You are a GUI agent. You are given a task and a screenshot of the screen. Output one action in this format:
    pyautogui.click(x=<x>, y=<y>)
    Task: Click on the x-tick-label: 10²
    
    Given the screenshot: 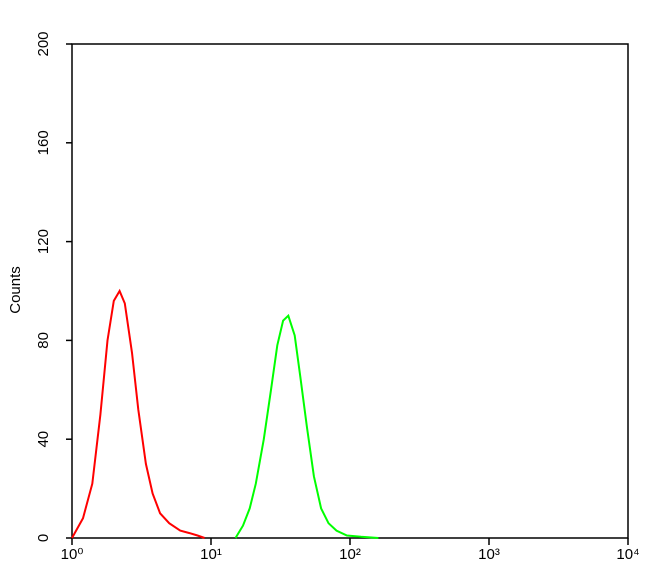 What is the action you would take?
    pyautogui.click(x=350, y=554)
    